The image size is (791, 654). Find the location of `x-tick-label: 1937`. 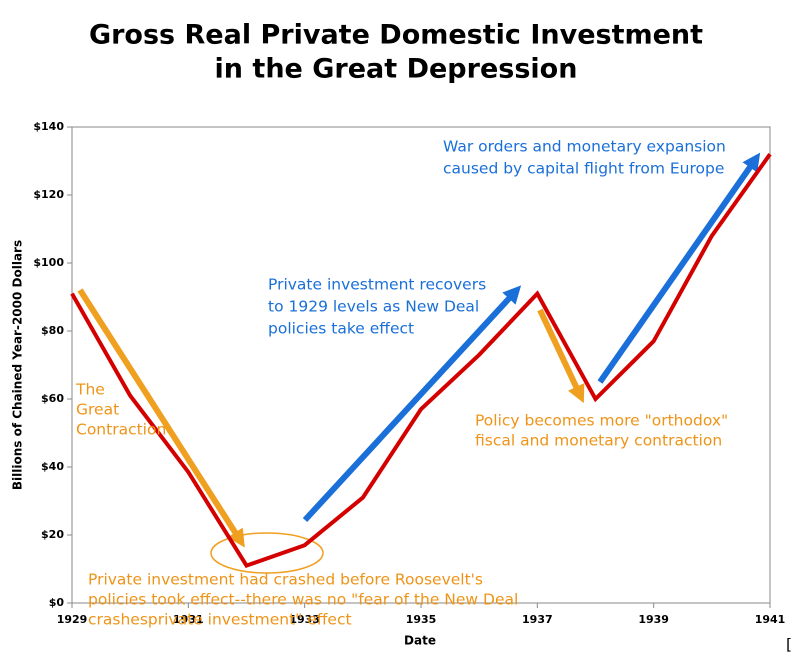

x-tick-label: 1937 is located at coordinates (537, 619).